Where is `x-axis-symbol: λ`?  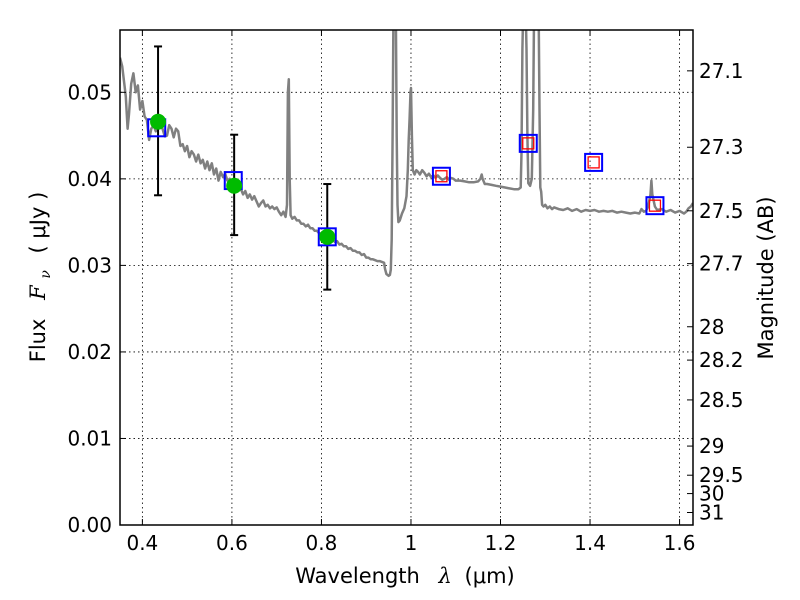
x-axis-symbol: λ is located at coordinates (445, 576).